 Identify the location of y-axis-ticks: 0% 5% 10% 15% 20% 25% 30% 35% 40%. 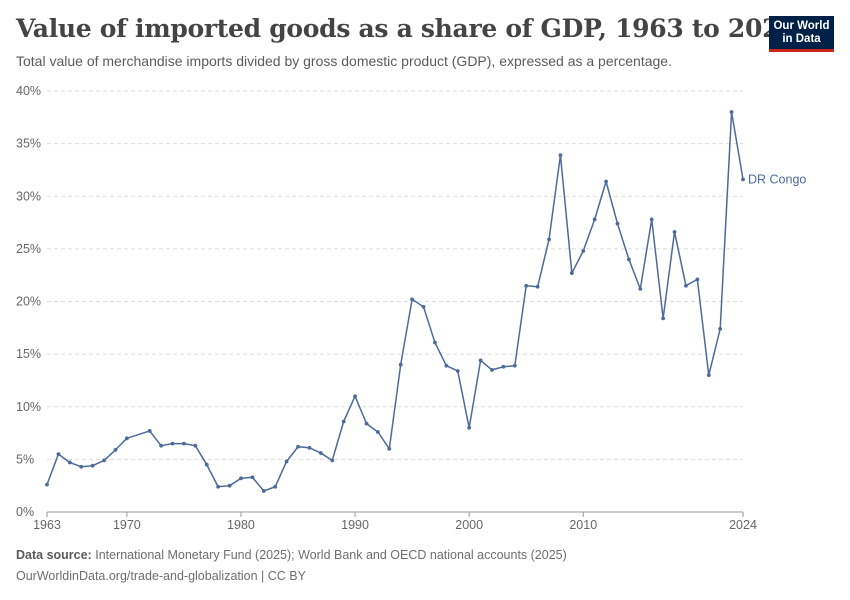
(28, 301).